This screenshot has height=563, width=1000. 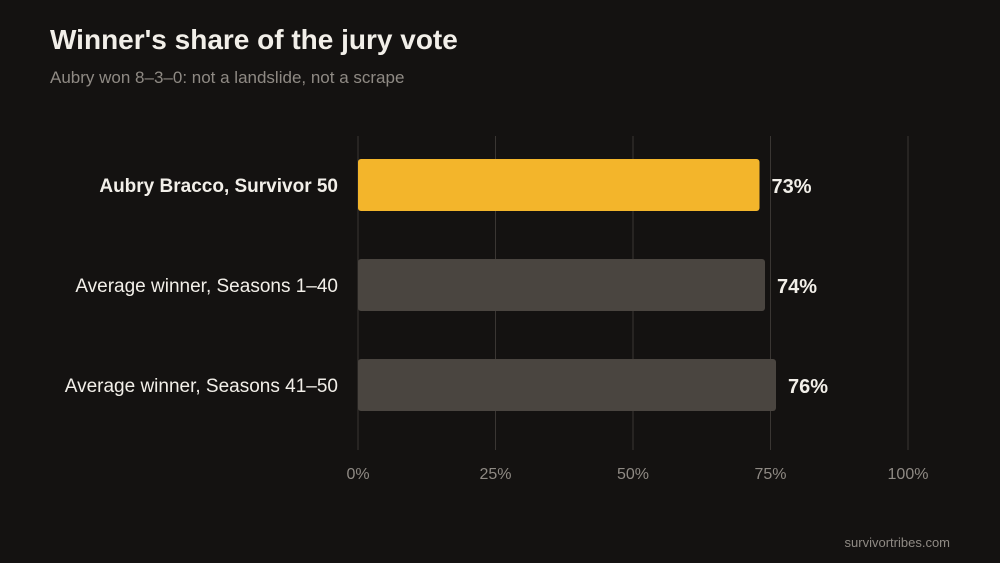 I want to click on value-label: 73%, so click(x=792, y=187).